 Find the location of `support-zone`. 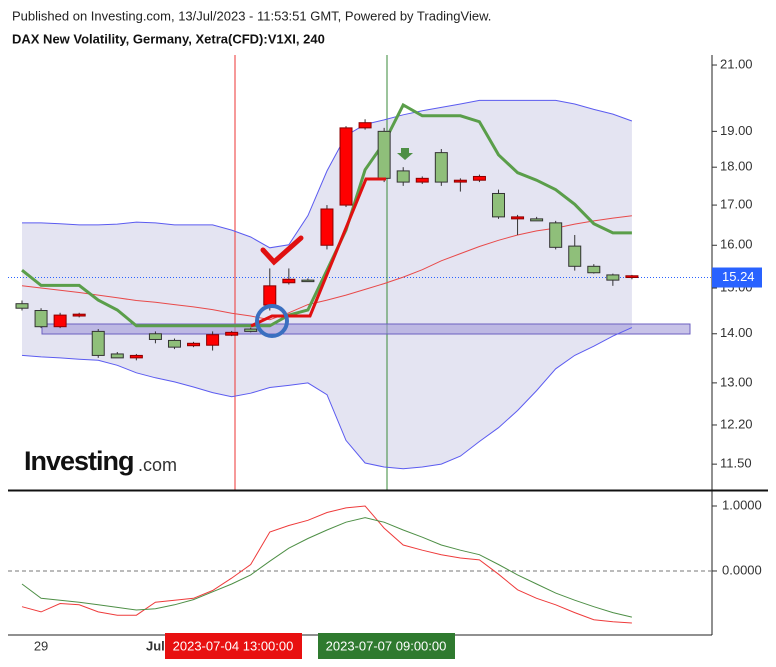

support-zone is located at coordinates (366, 329).